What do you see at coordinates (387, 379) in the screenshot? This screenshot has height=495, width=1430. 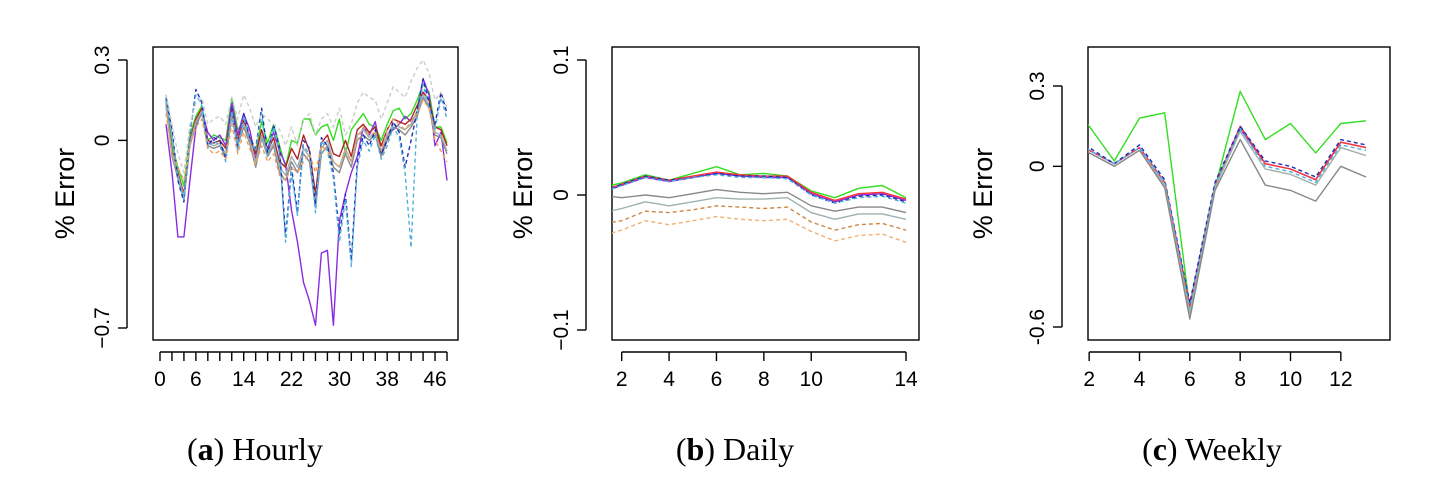 I see `x-tick-label: 38` at bounding box center [387, 379].